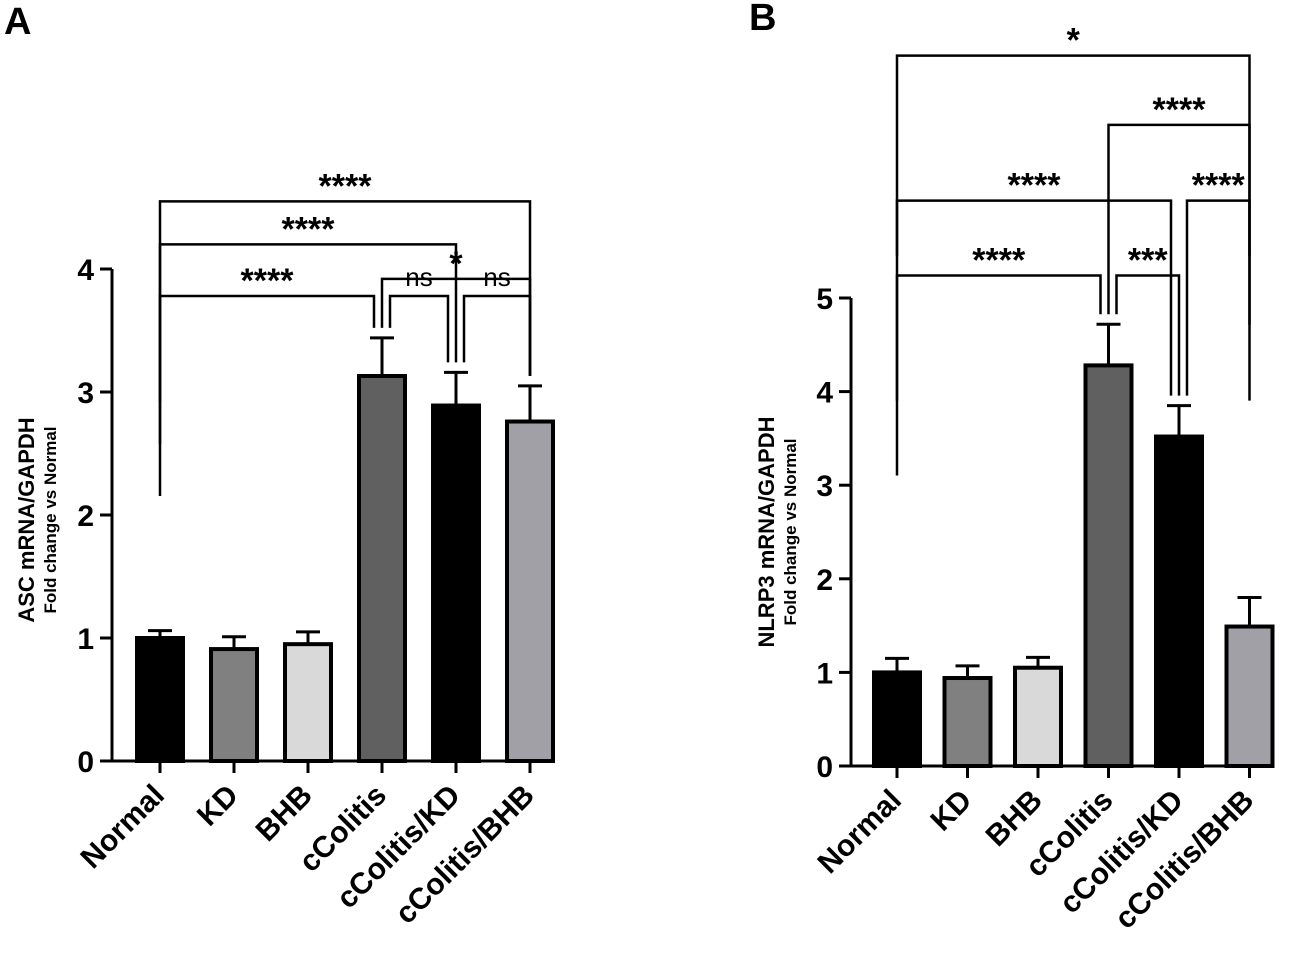  I want to click on panel-a-y-tick-label: 2, so click(85, 516).